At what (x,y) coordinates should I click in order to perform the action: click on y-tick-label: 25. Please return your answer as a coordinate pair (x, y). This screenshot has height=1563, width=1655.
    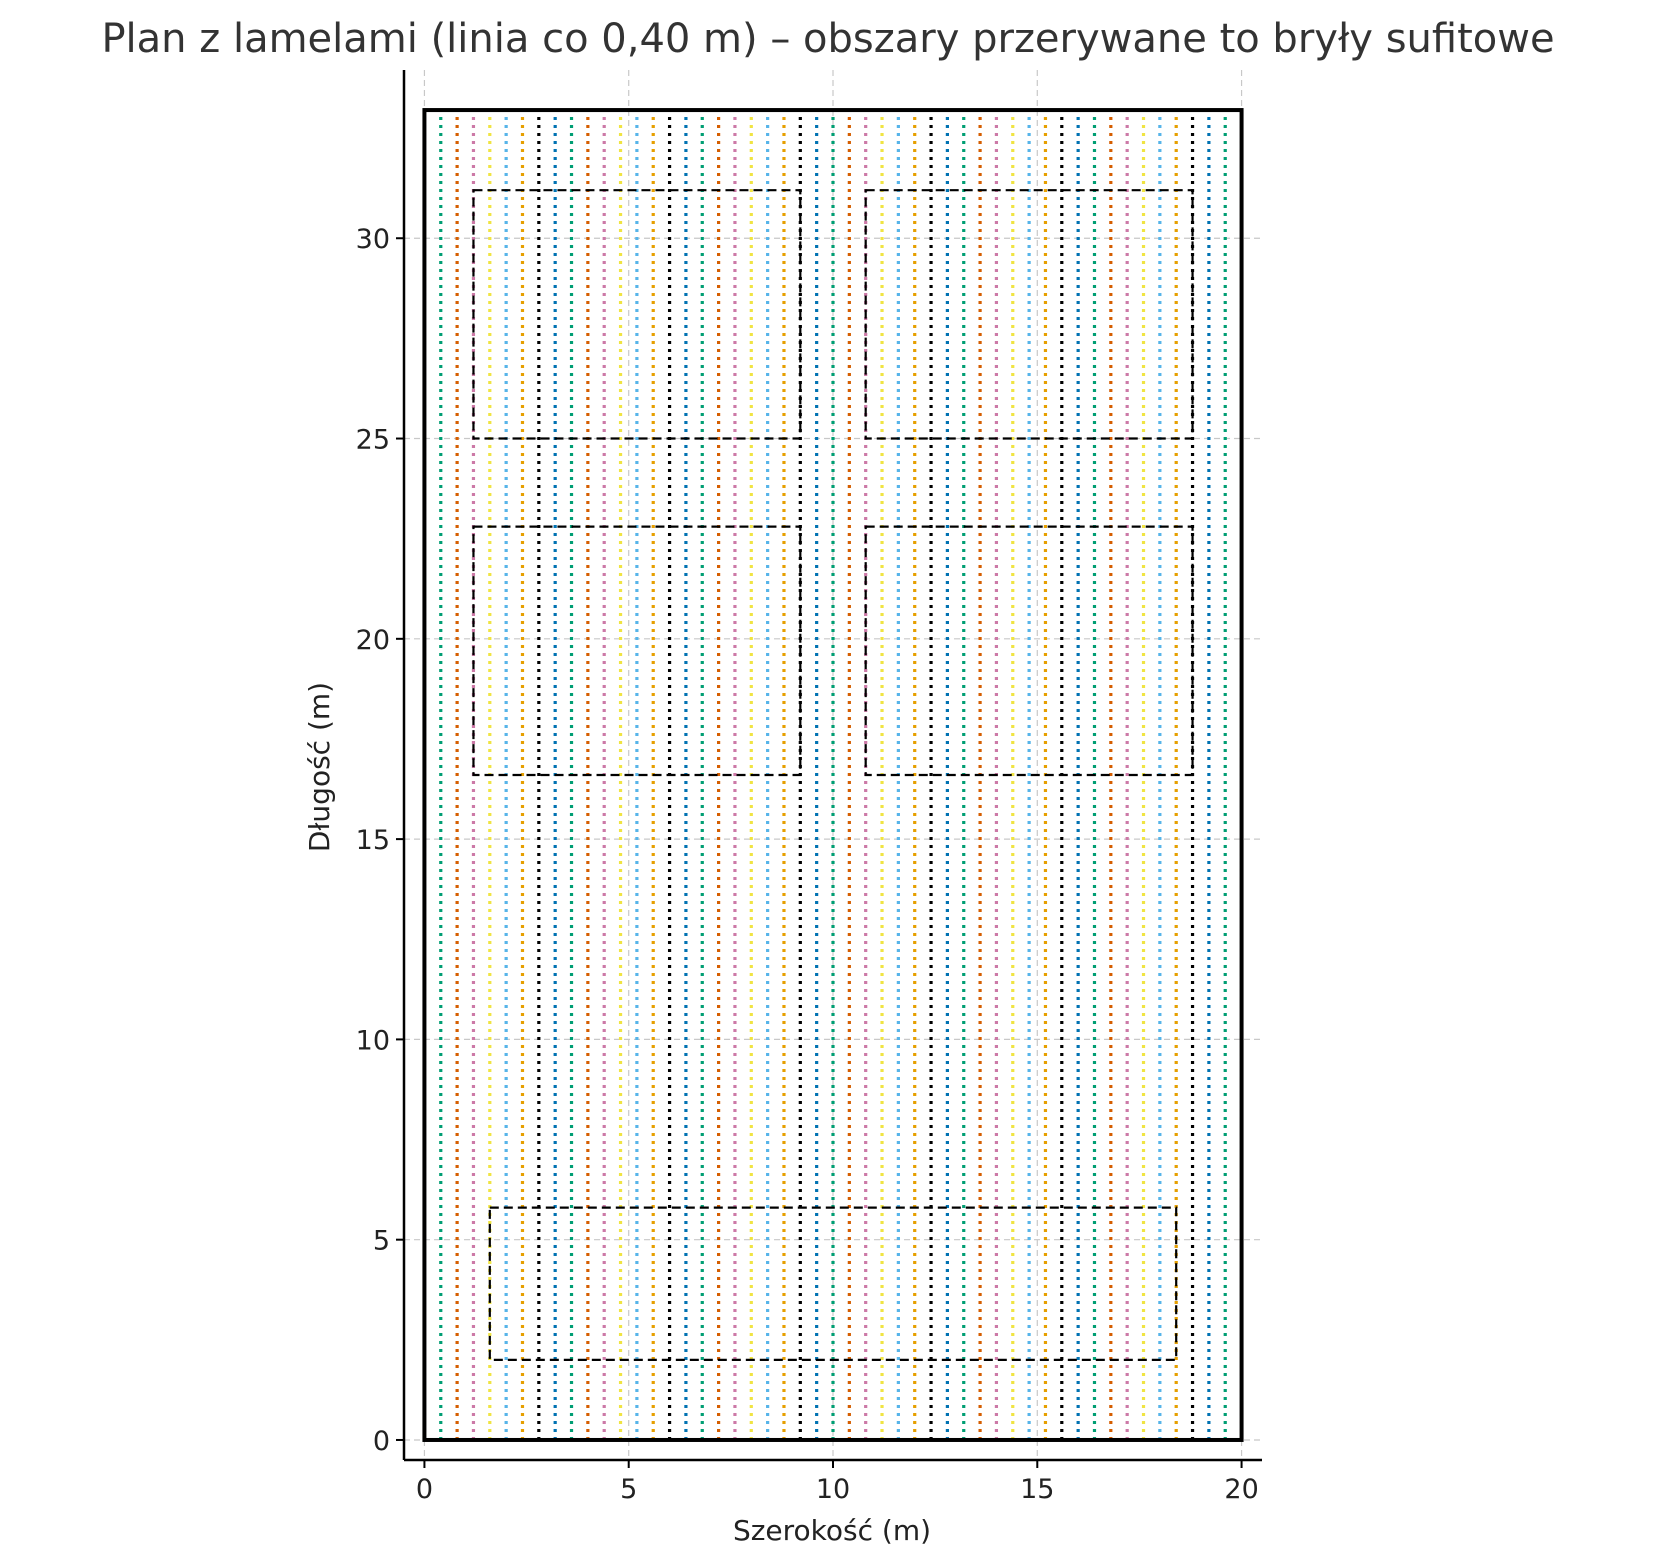
    Looking at the image, I should click on (373, 440).